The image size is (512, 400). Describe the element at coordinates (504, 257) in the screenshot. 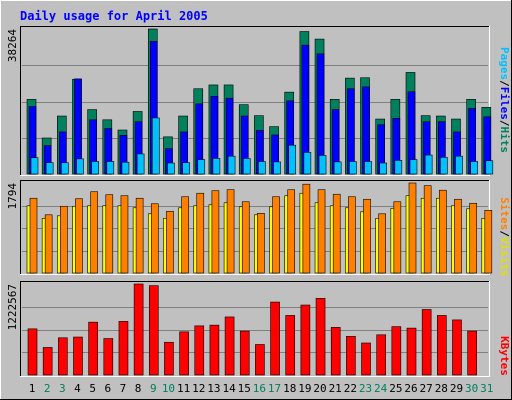

I see `legend-visits: Visits` at that location.